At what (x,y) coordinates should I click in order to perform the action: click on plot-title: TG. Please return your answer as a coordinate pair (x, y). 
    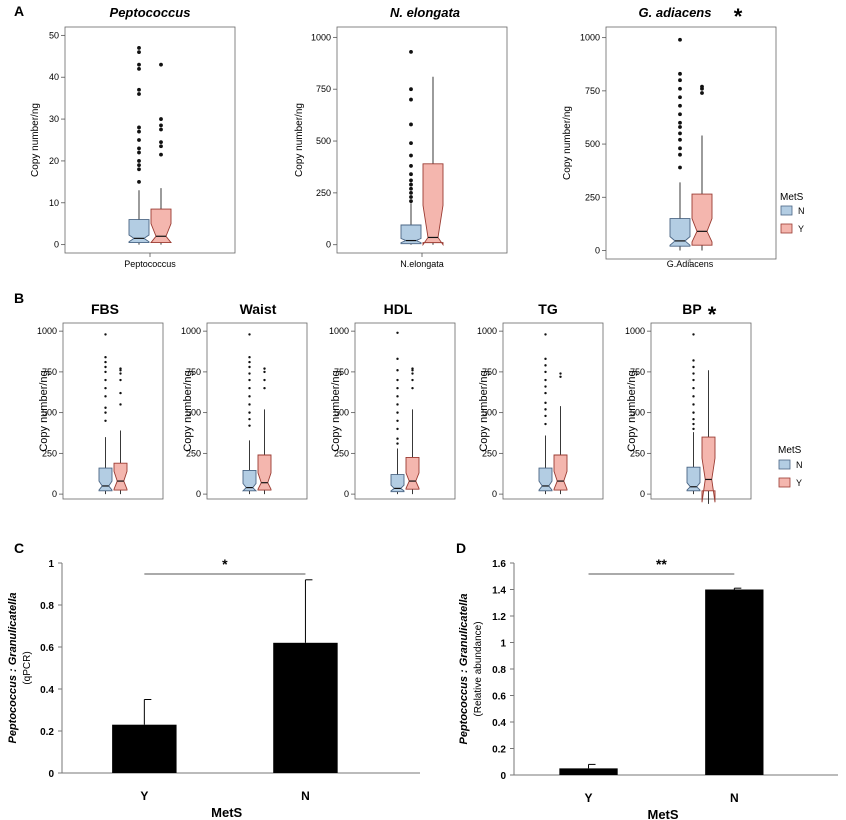
    Looking at the image, I should click on (548, 309).